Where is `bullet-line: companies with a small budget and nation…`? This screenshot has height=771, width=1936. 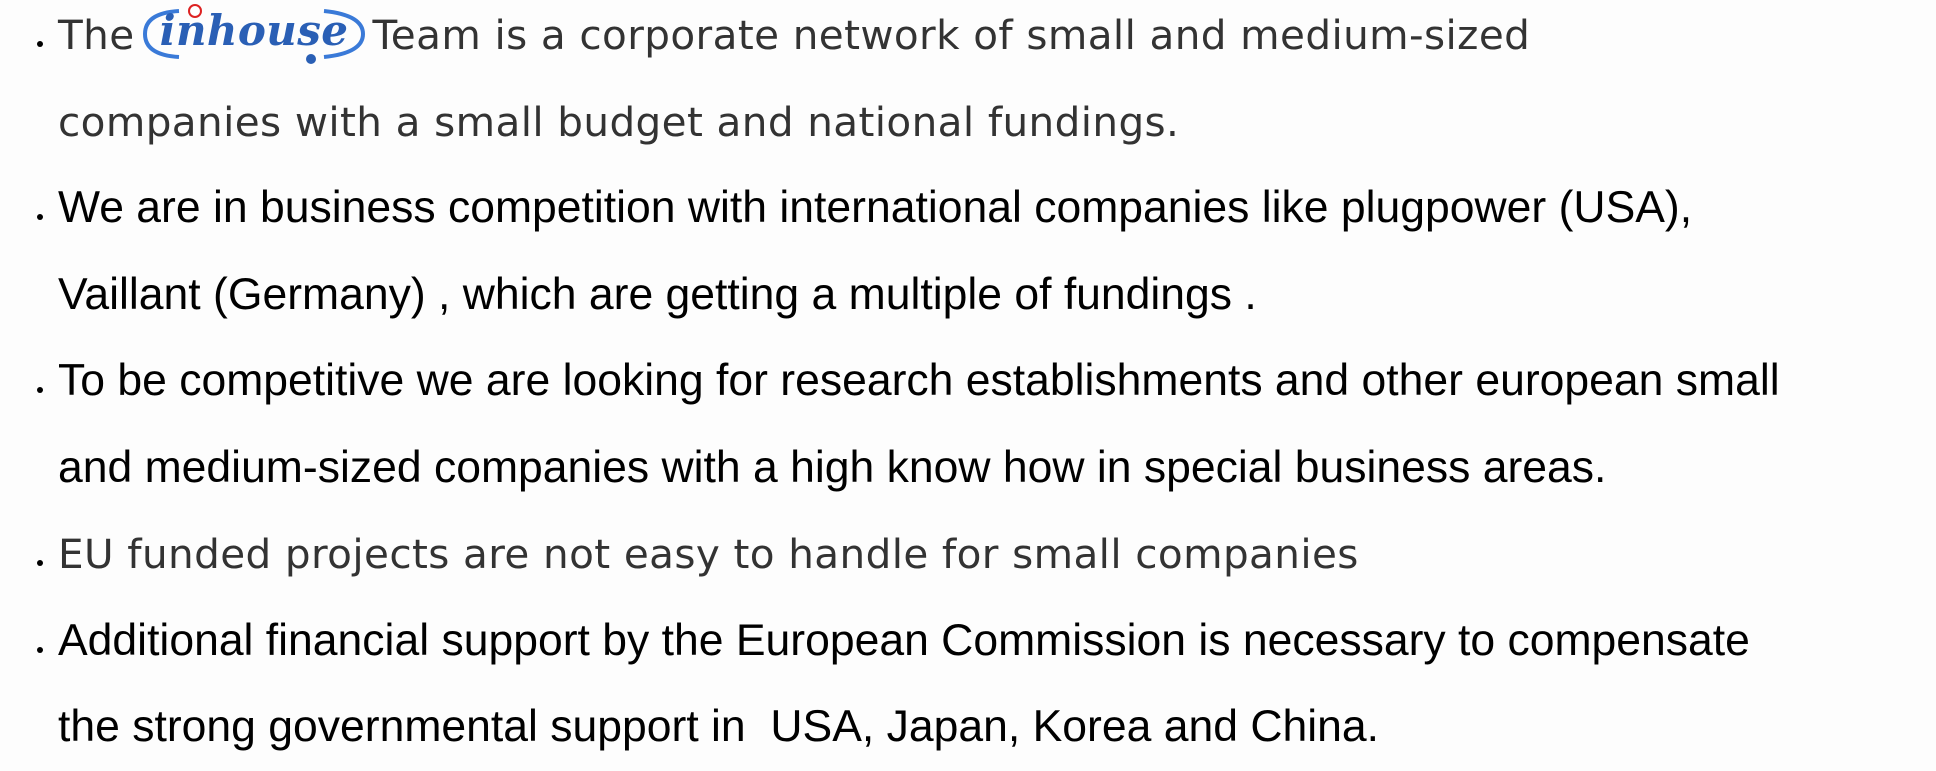
bullet-line: companies with a small budget and nation… is located at coordinates (619, 121).